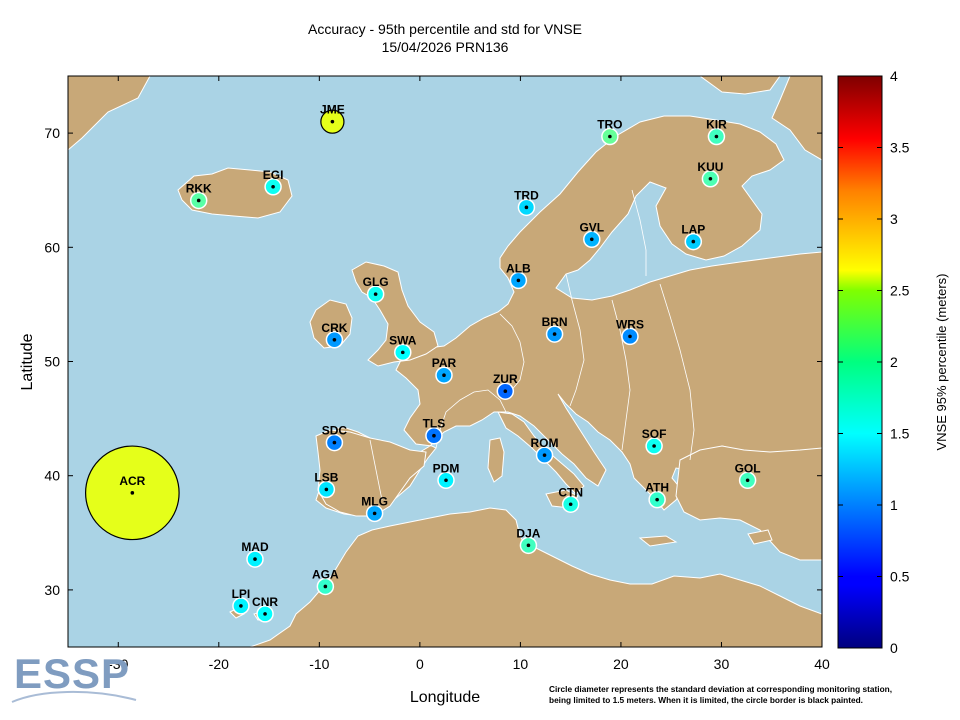 Image resolution: width=960 pixels, height=720 pixels. Describe the element at coordinates (255, 554) in the screenshot. I see `station-mad: MAD` at that location.